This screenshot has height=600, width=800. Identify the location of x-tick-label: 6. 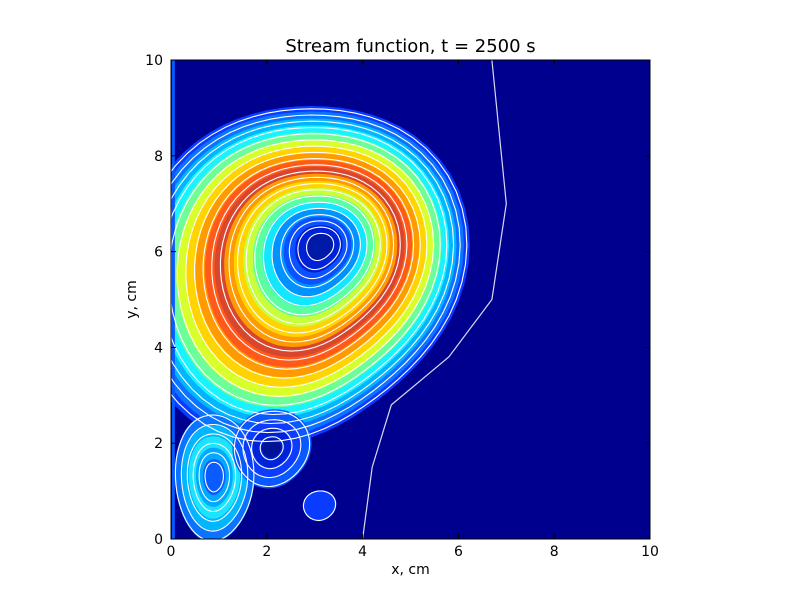
(458, 552).